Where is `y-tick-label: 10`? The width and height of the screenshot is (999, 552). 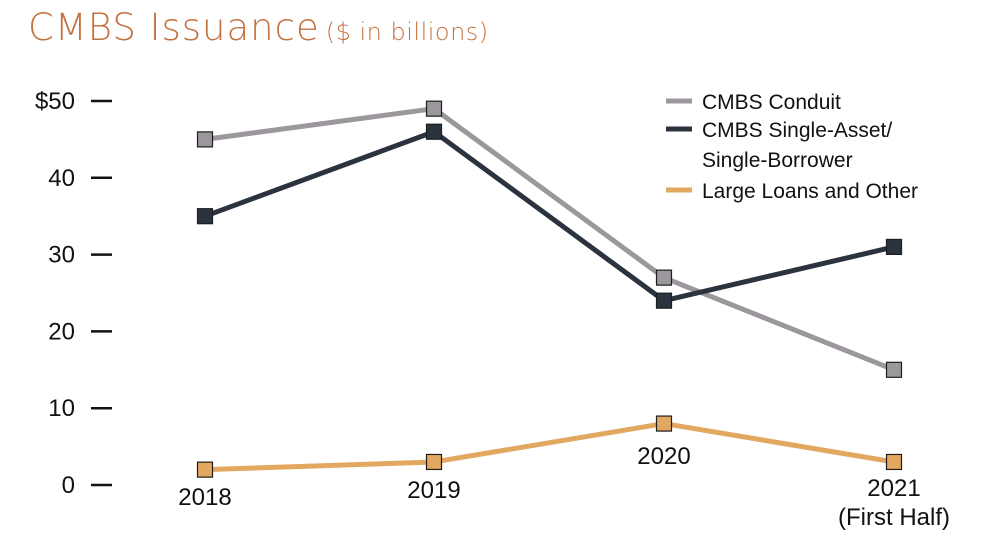
y-tick-label: 10 is located at coordinates (61, 408).